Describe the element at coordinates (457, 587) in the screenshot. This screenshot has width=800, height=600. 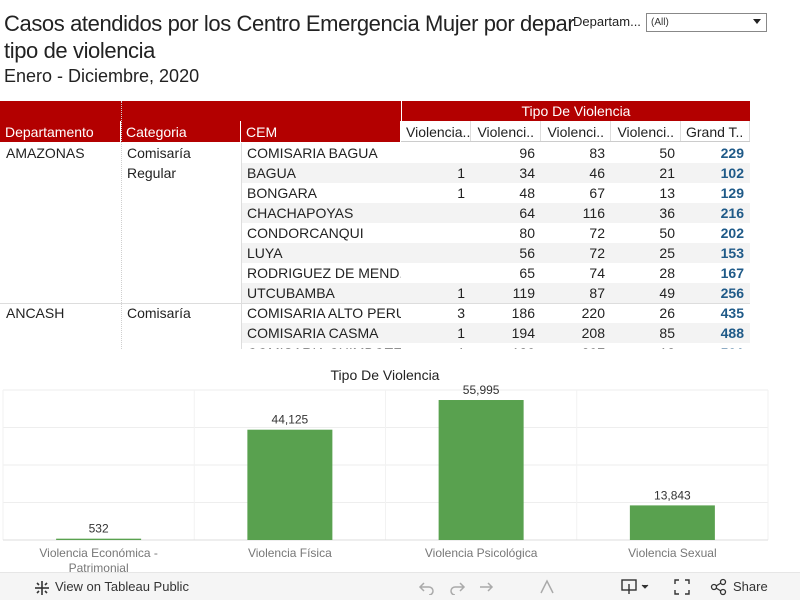
I see `redo-icon` at that location.